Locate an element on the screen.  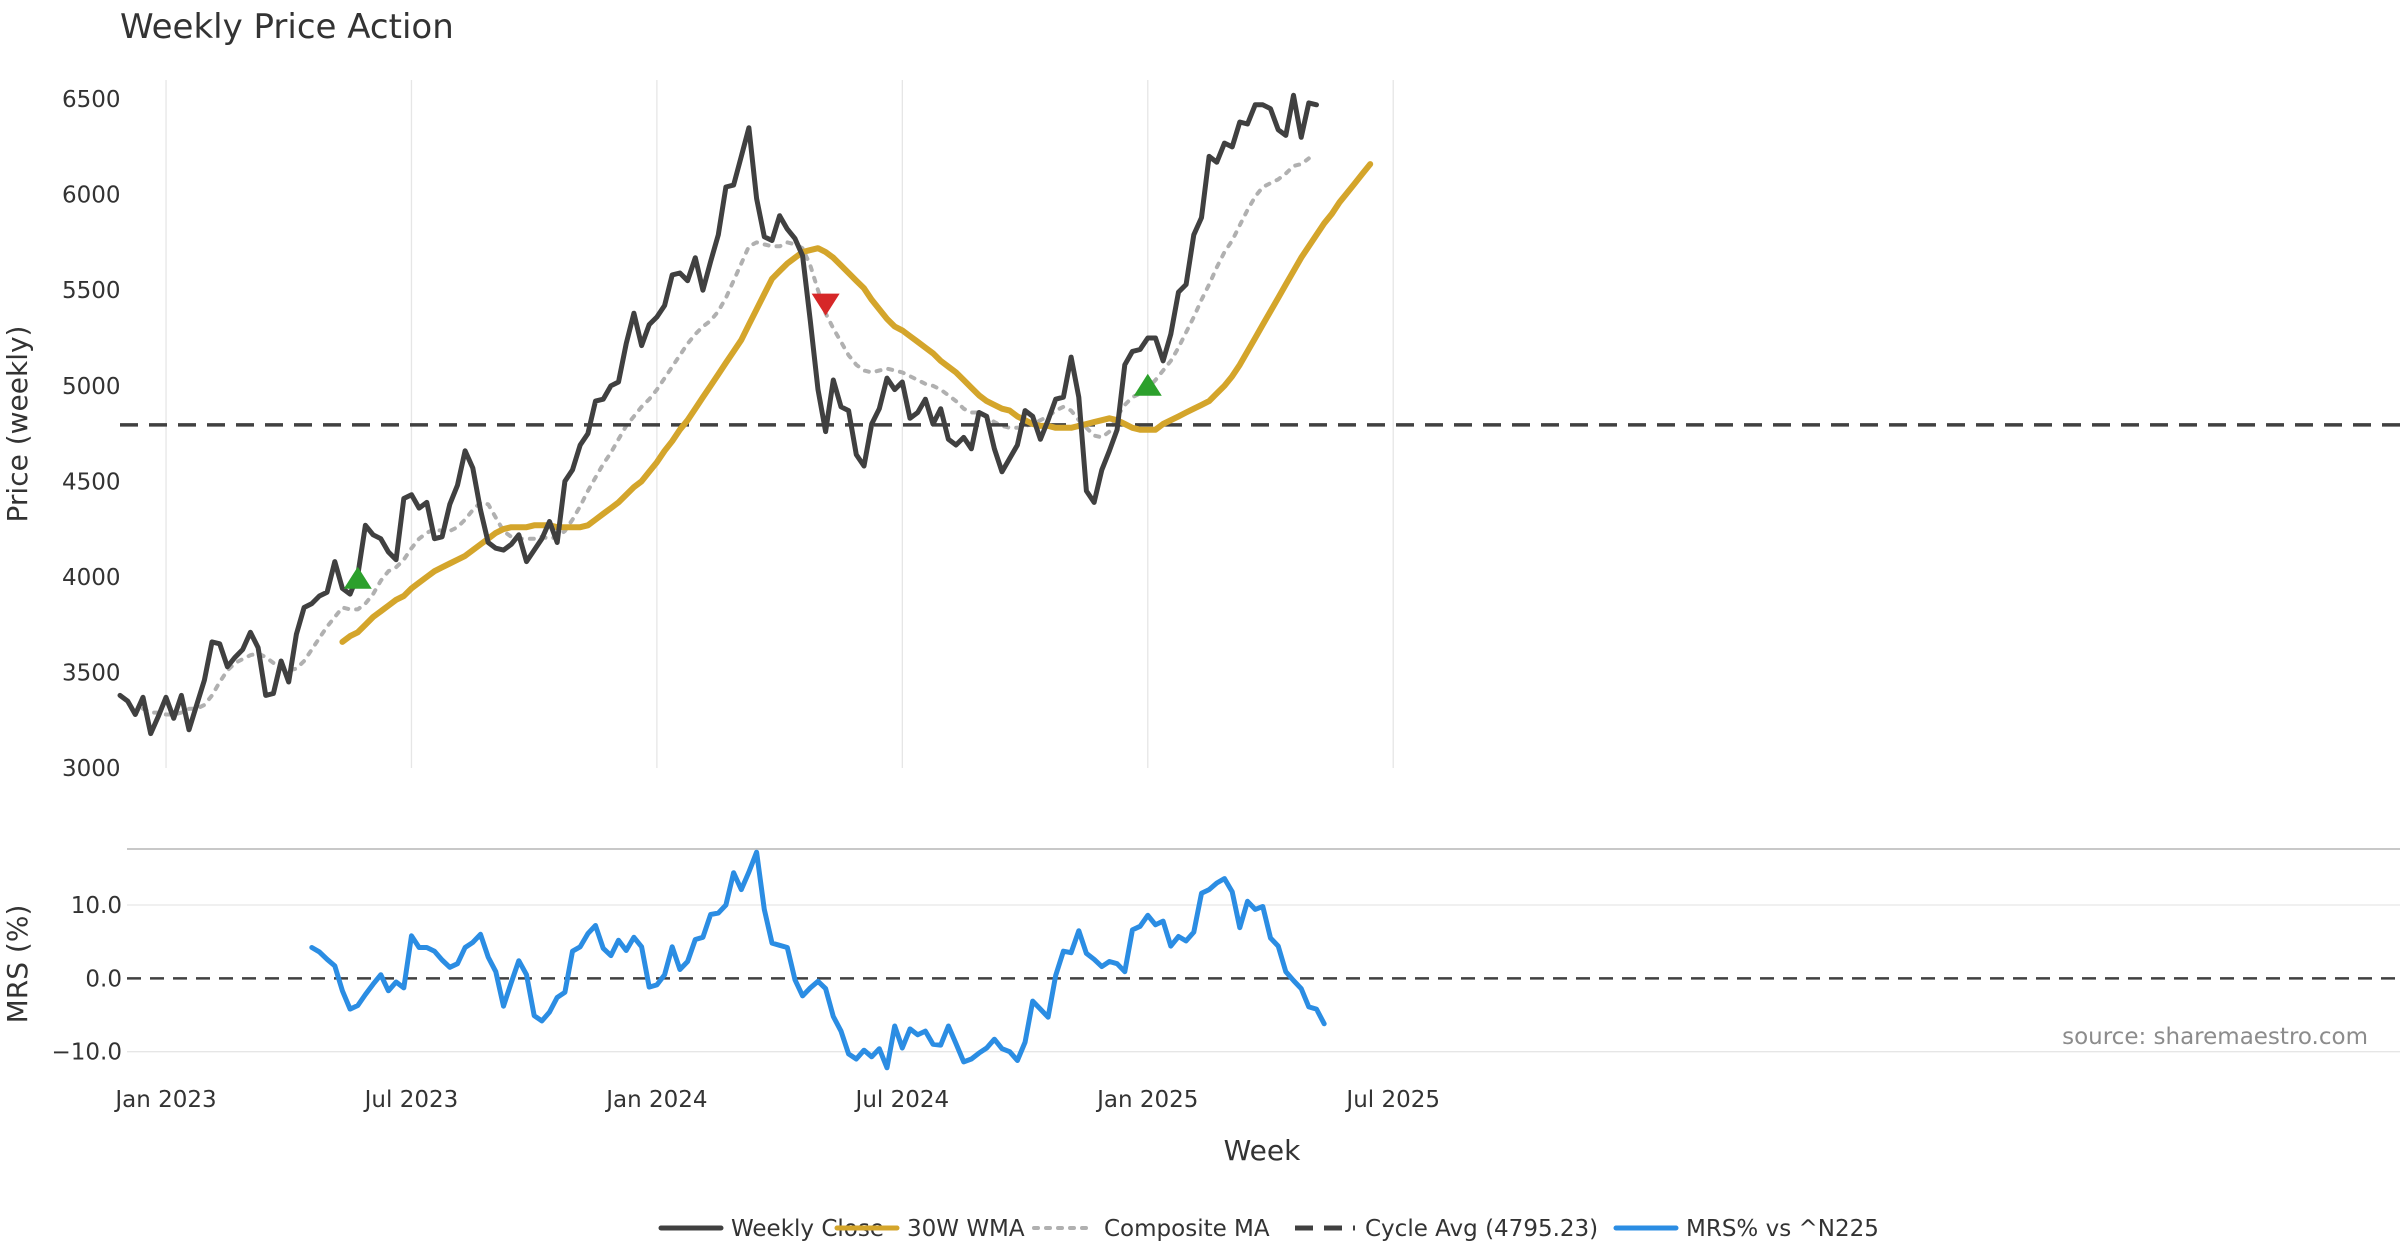
legend-label: MRS% vs ^N225 is located at coordinates (1782, 1229).